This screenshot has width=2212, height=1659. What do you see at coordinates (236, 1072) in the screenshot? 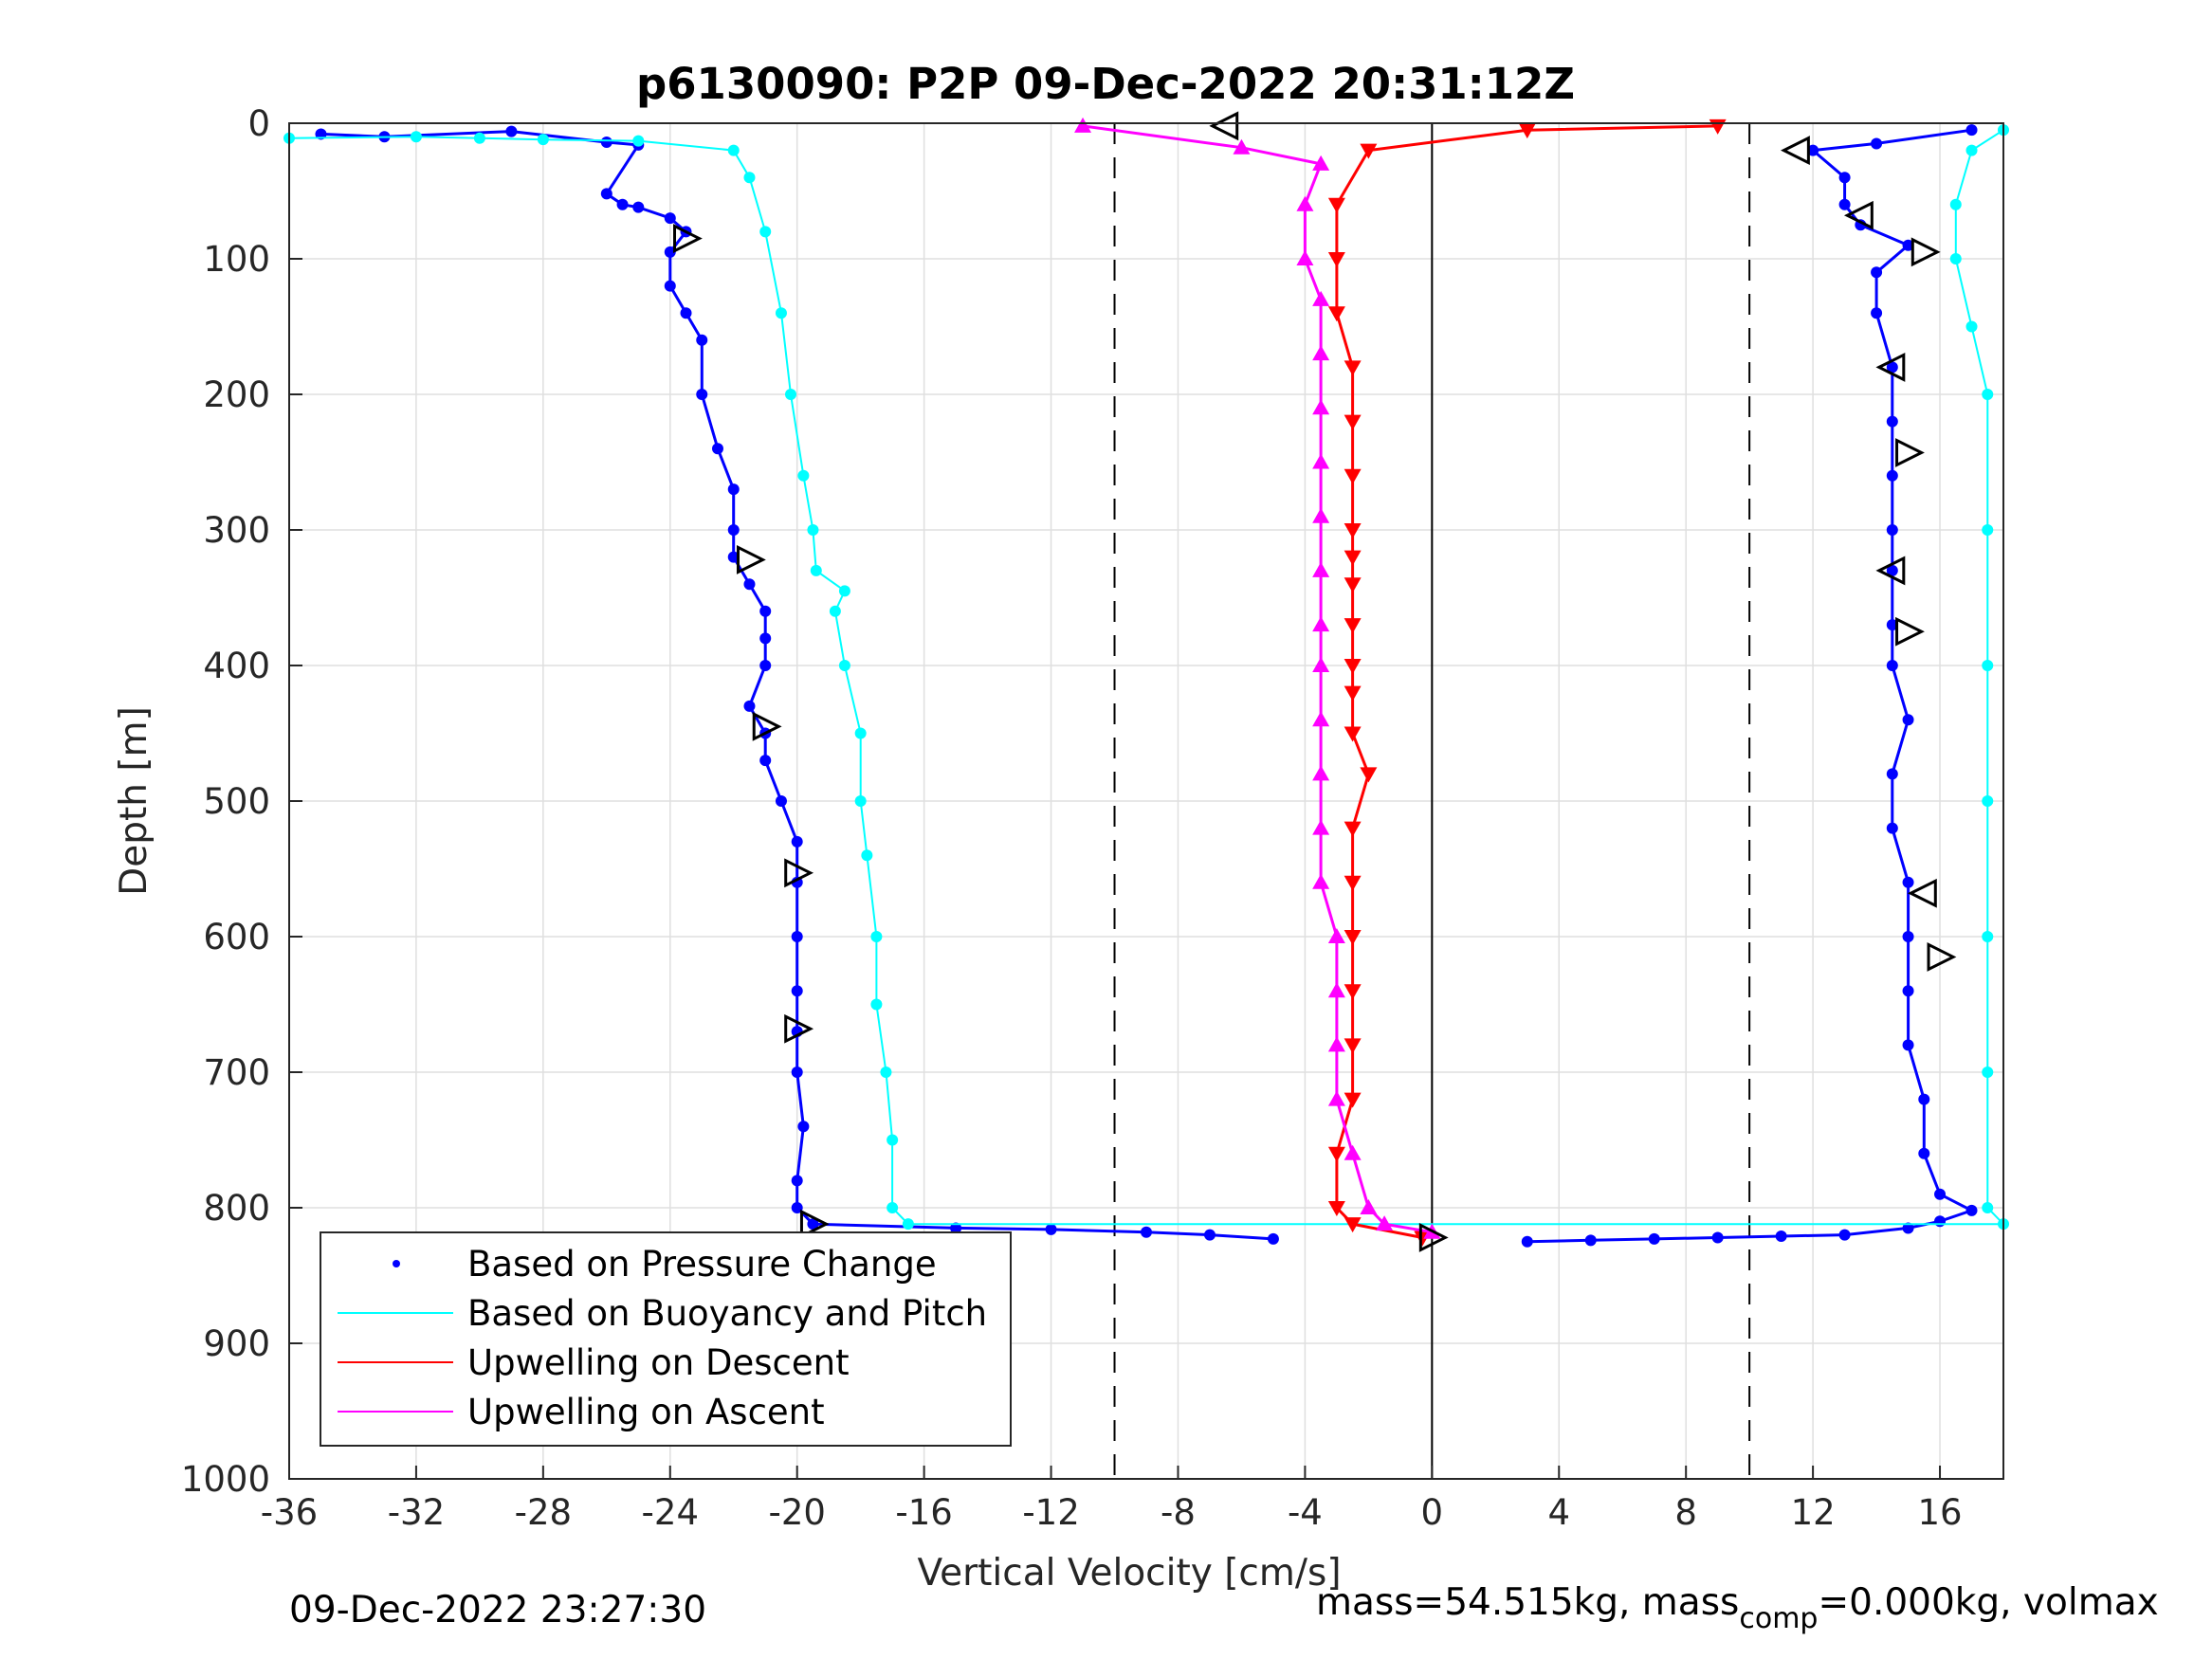
I see `y-tick-label: 700` at bounding box center [236, 1072].